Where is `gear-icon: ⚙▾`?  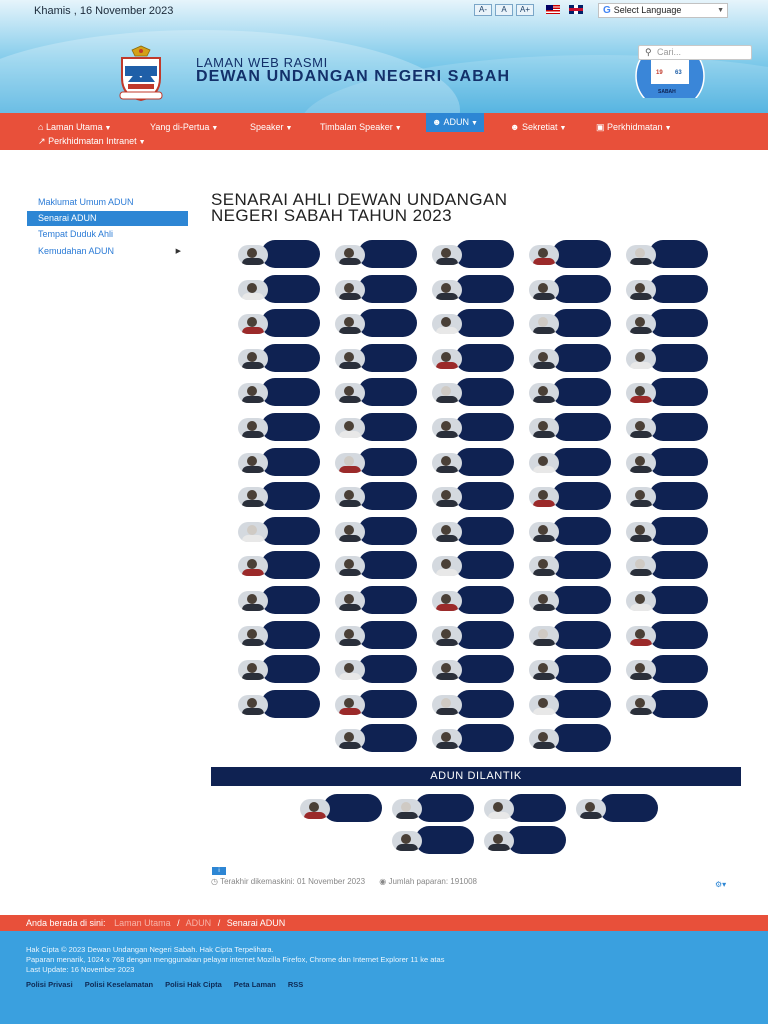 gear-icon: ⚙▾ is located at coordinates (721, 884).